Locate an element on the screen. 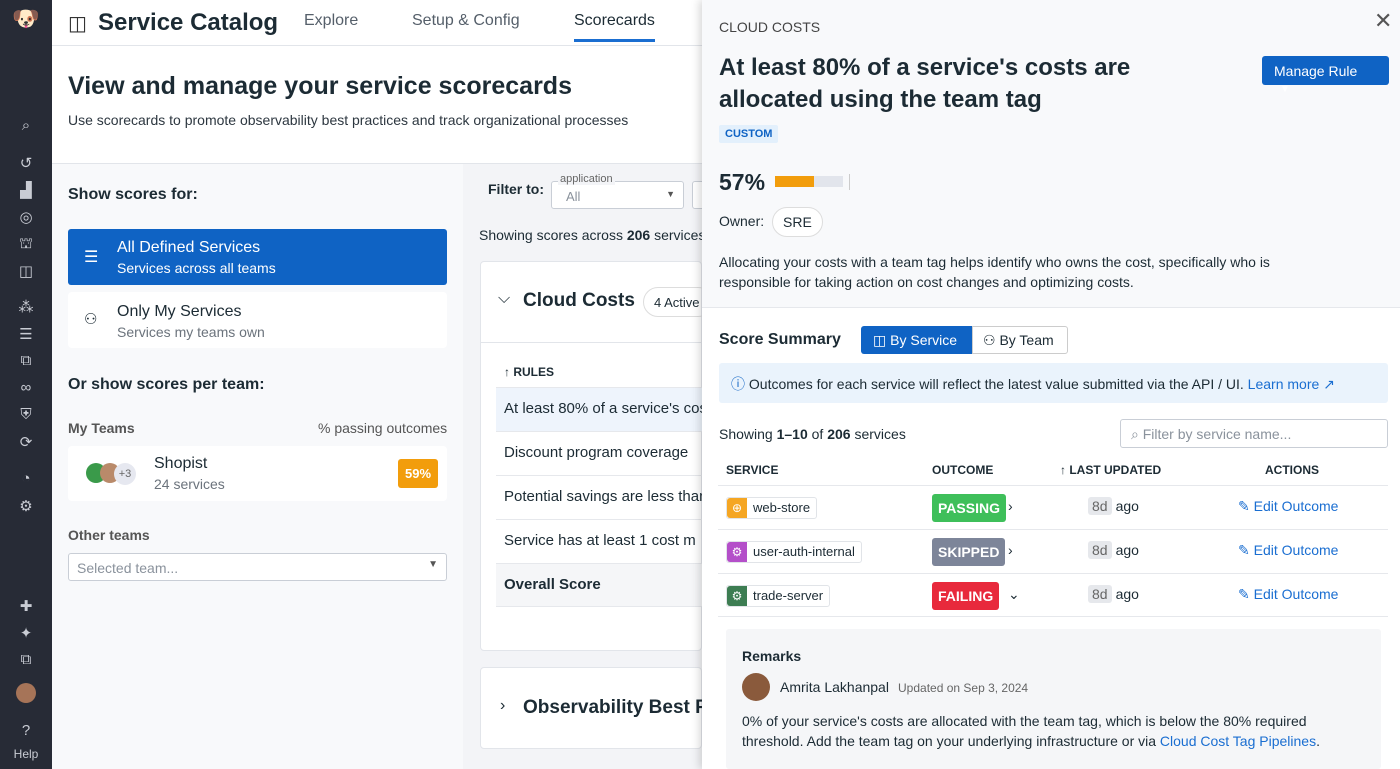  toggle-by-service: ◫ By Service is located at coordinates (916, 340).